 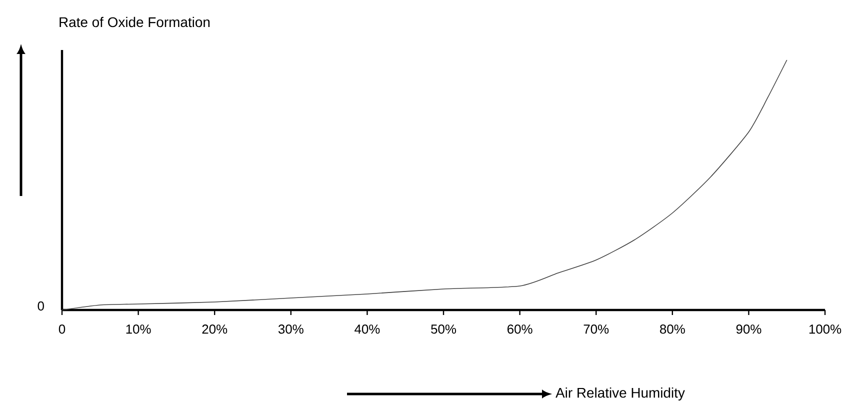 I want to click on x-tick-label: 30%, so click(x=291, y=329).